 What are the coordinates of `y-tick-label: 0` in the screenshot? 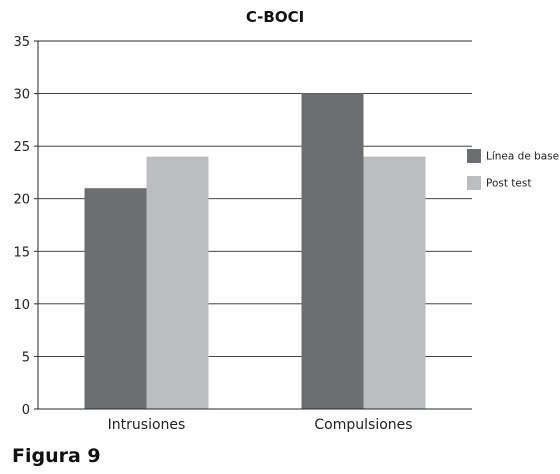 It's located at (26, 410).